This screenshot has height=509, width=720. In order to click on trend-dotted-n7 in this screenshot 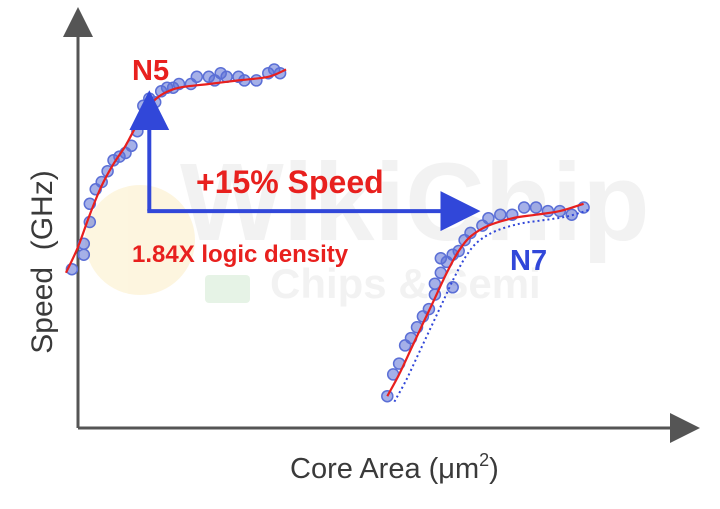, I will do `click(492, 305)`.